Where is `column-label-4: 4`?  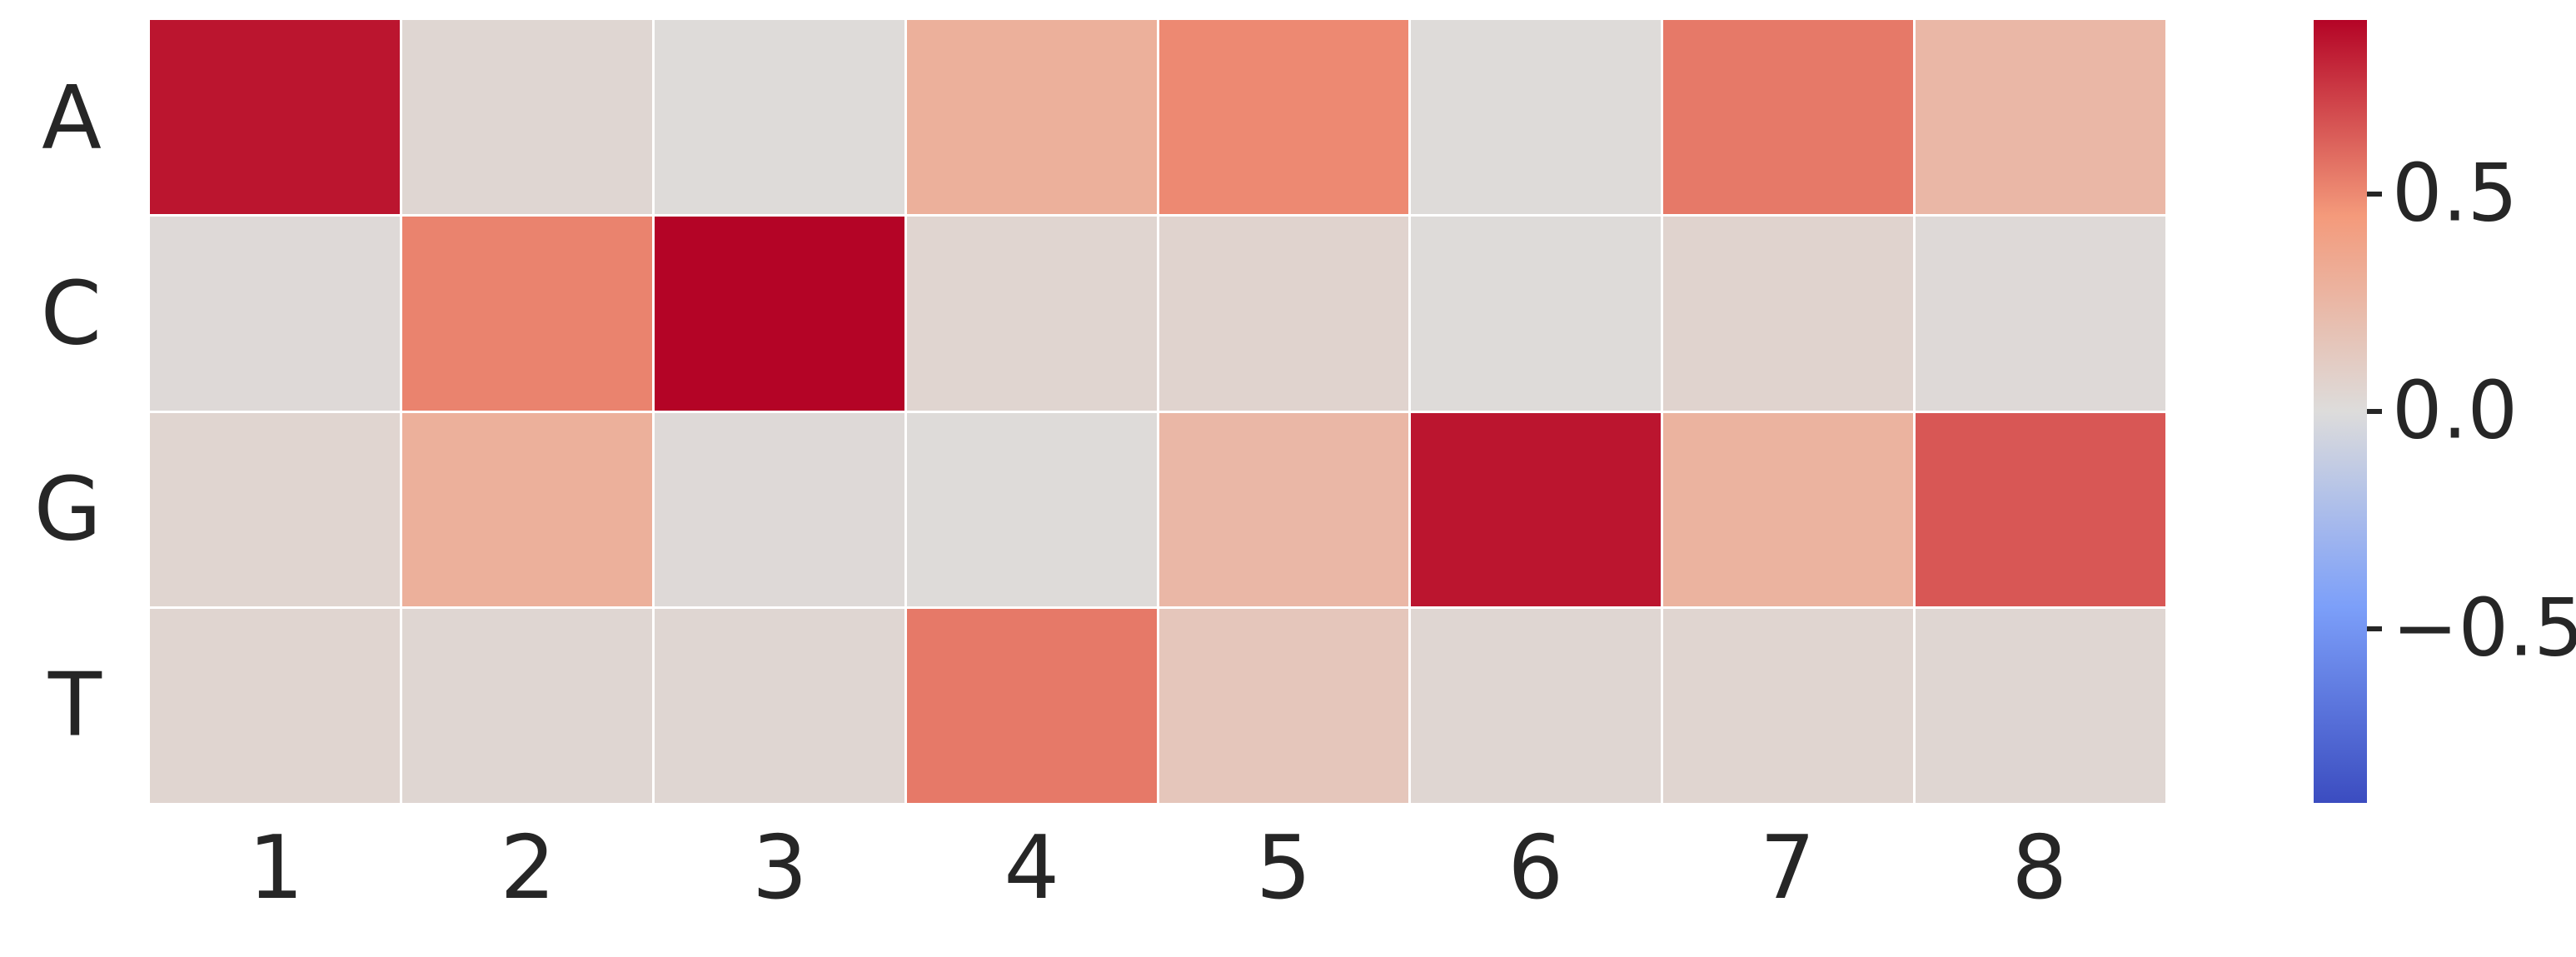
column-label-4: 4 is located at coordinates (1032, 868).